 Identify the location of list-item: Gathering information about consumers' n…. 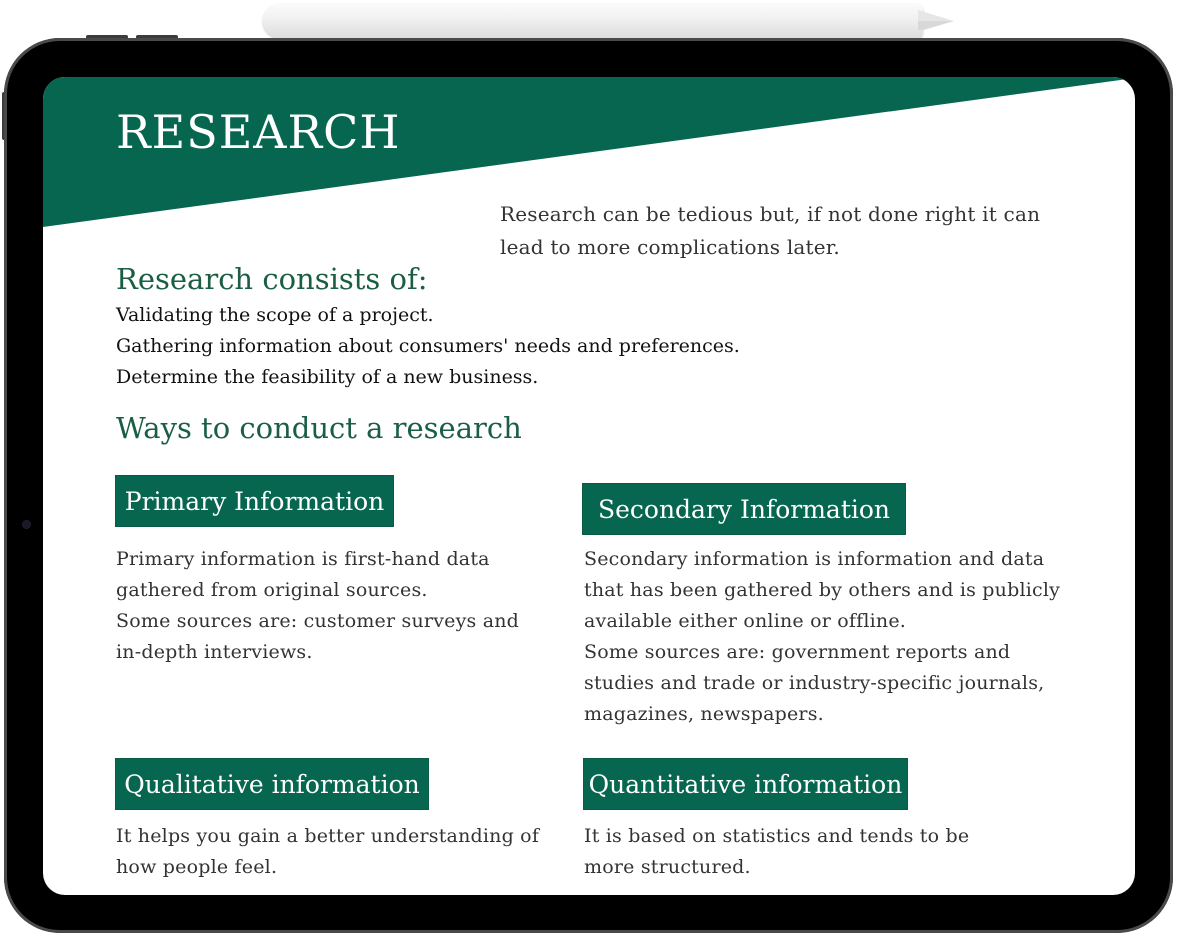
(428, 346).